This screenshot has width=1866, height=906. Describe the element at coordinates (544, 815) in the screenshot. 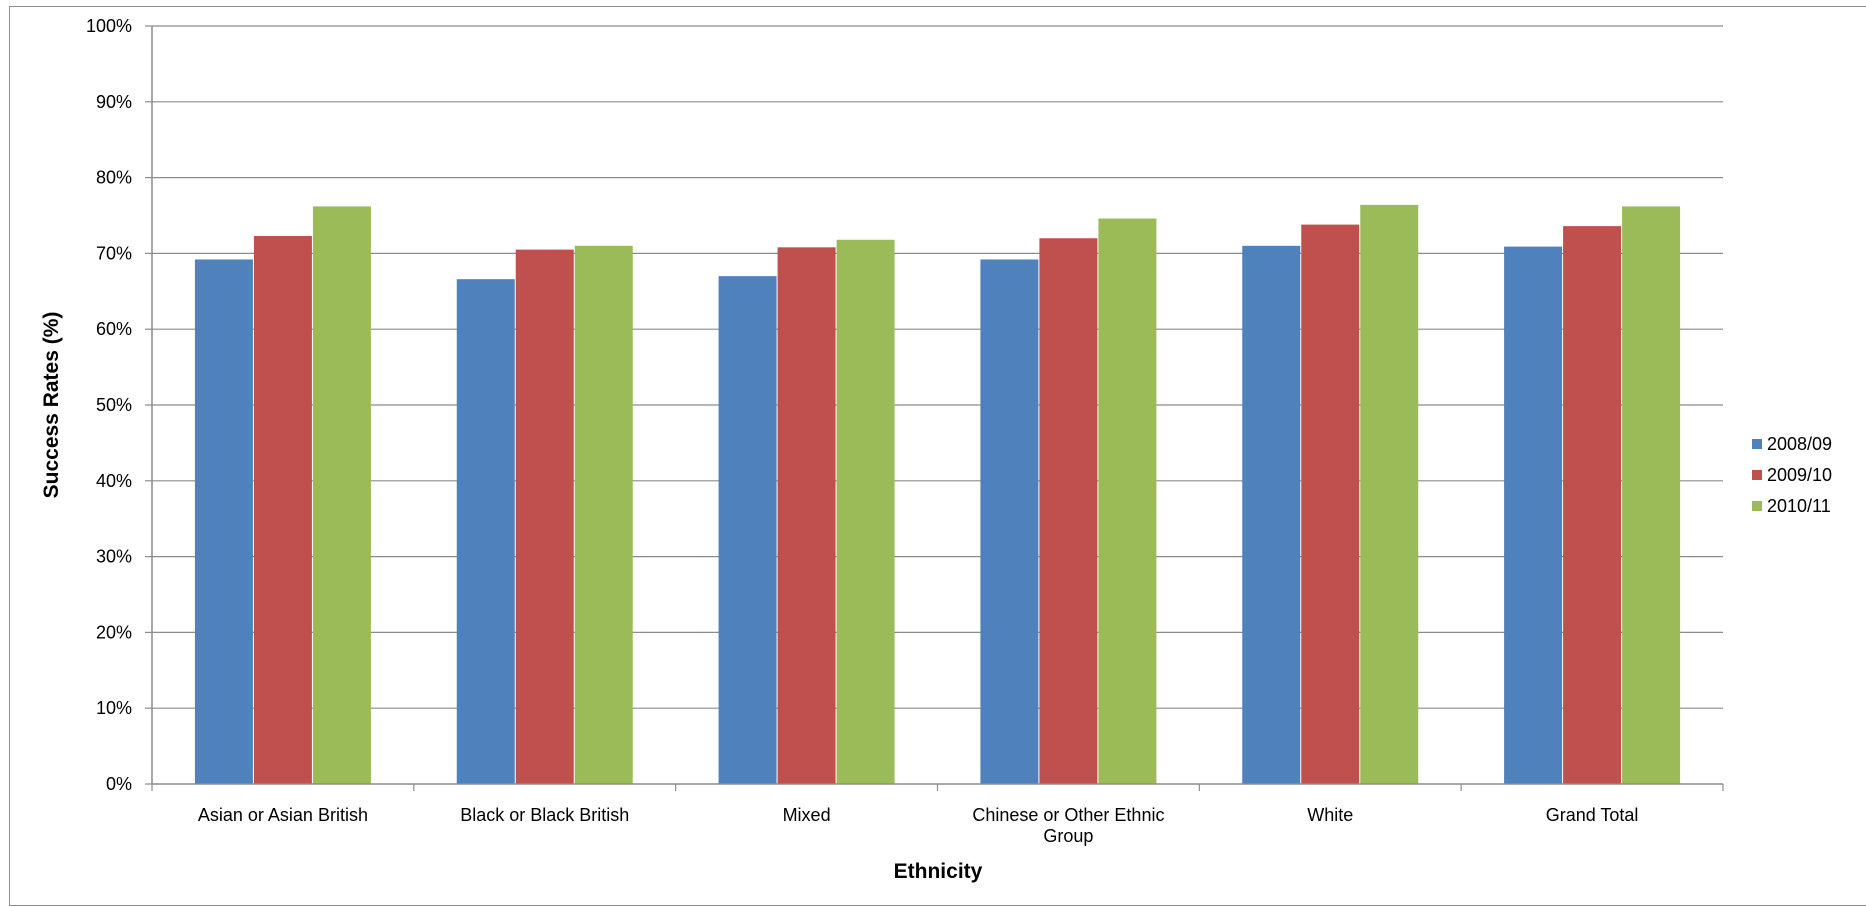

I see `x-tick-label: Black or Black British` at that location.